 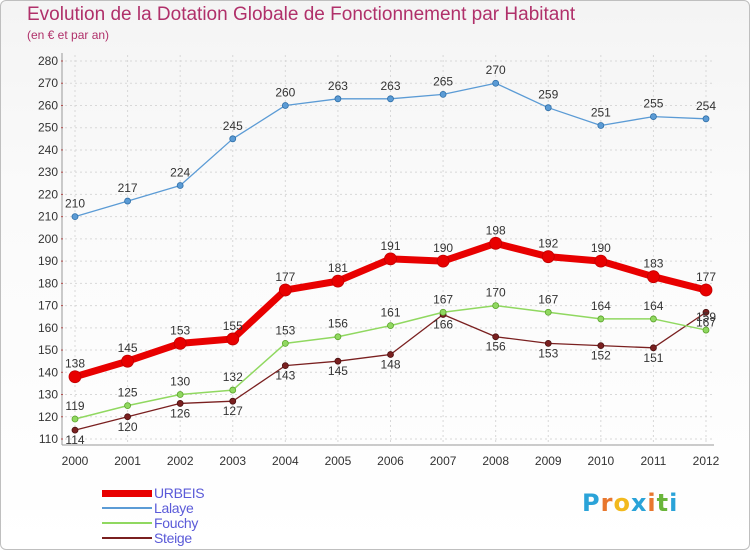 What do you see at coordinates (48, 83) in the screenshot?
I see `y-tick-label: 270` at bounding box center [48, 83].